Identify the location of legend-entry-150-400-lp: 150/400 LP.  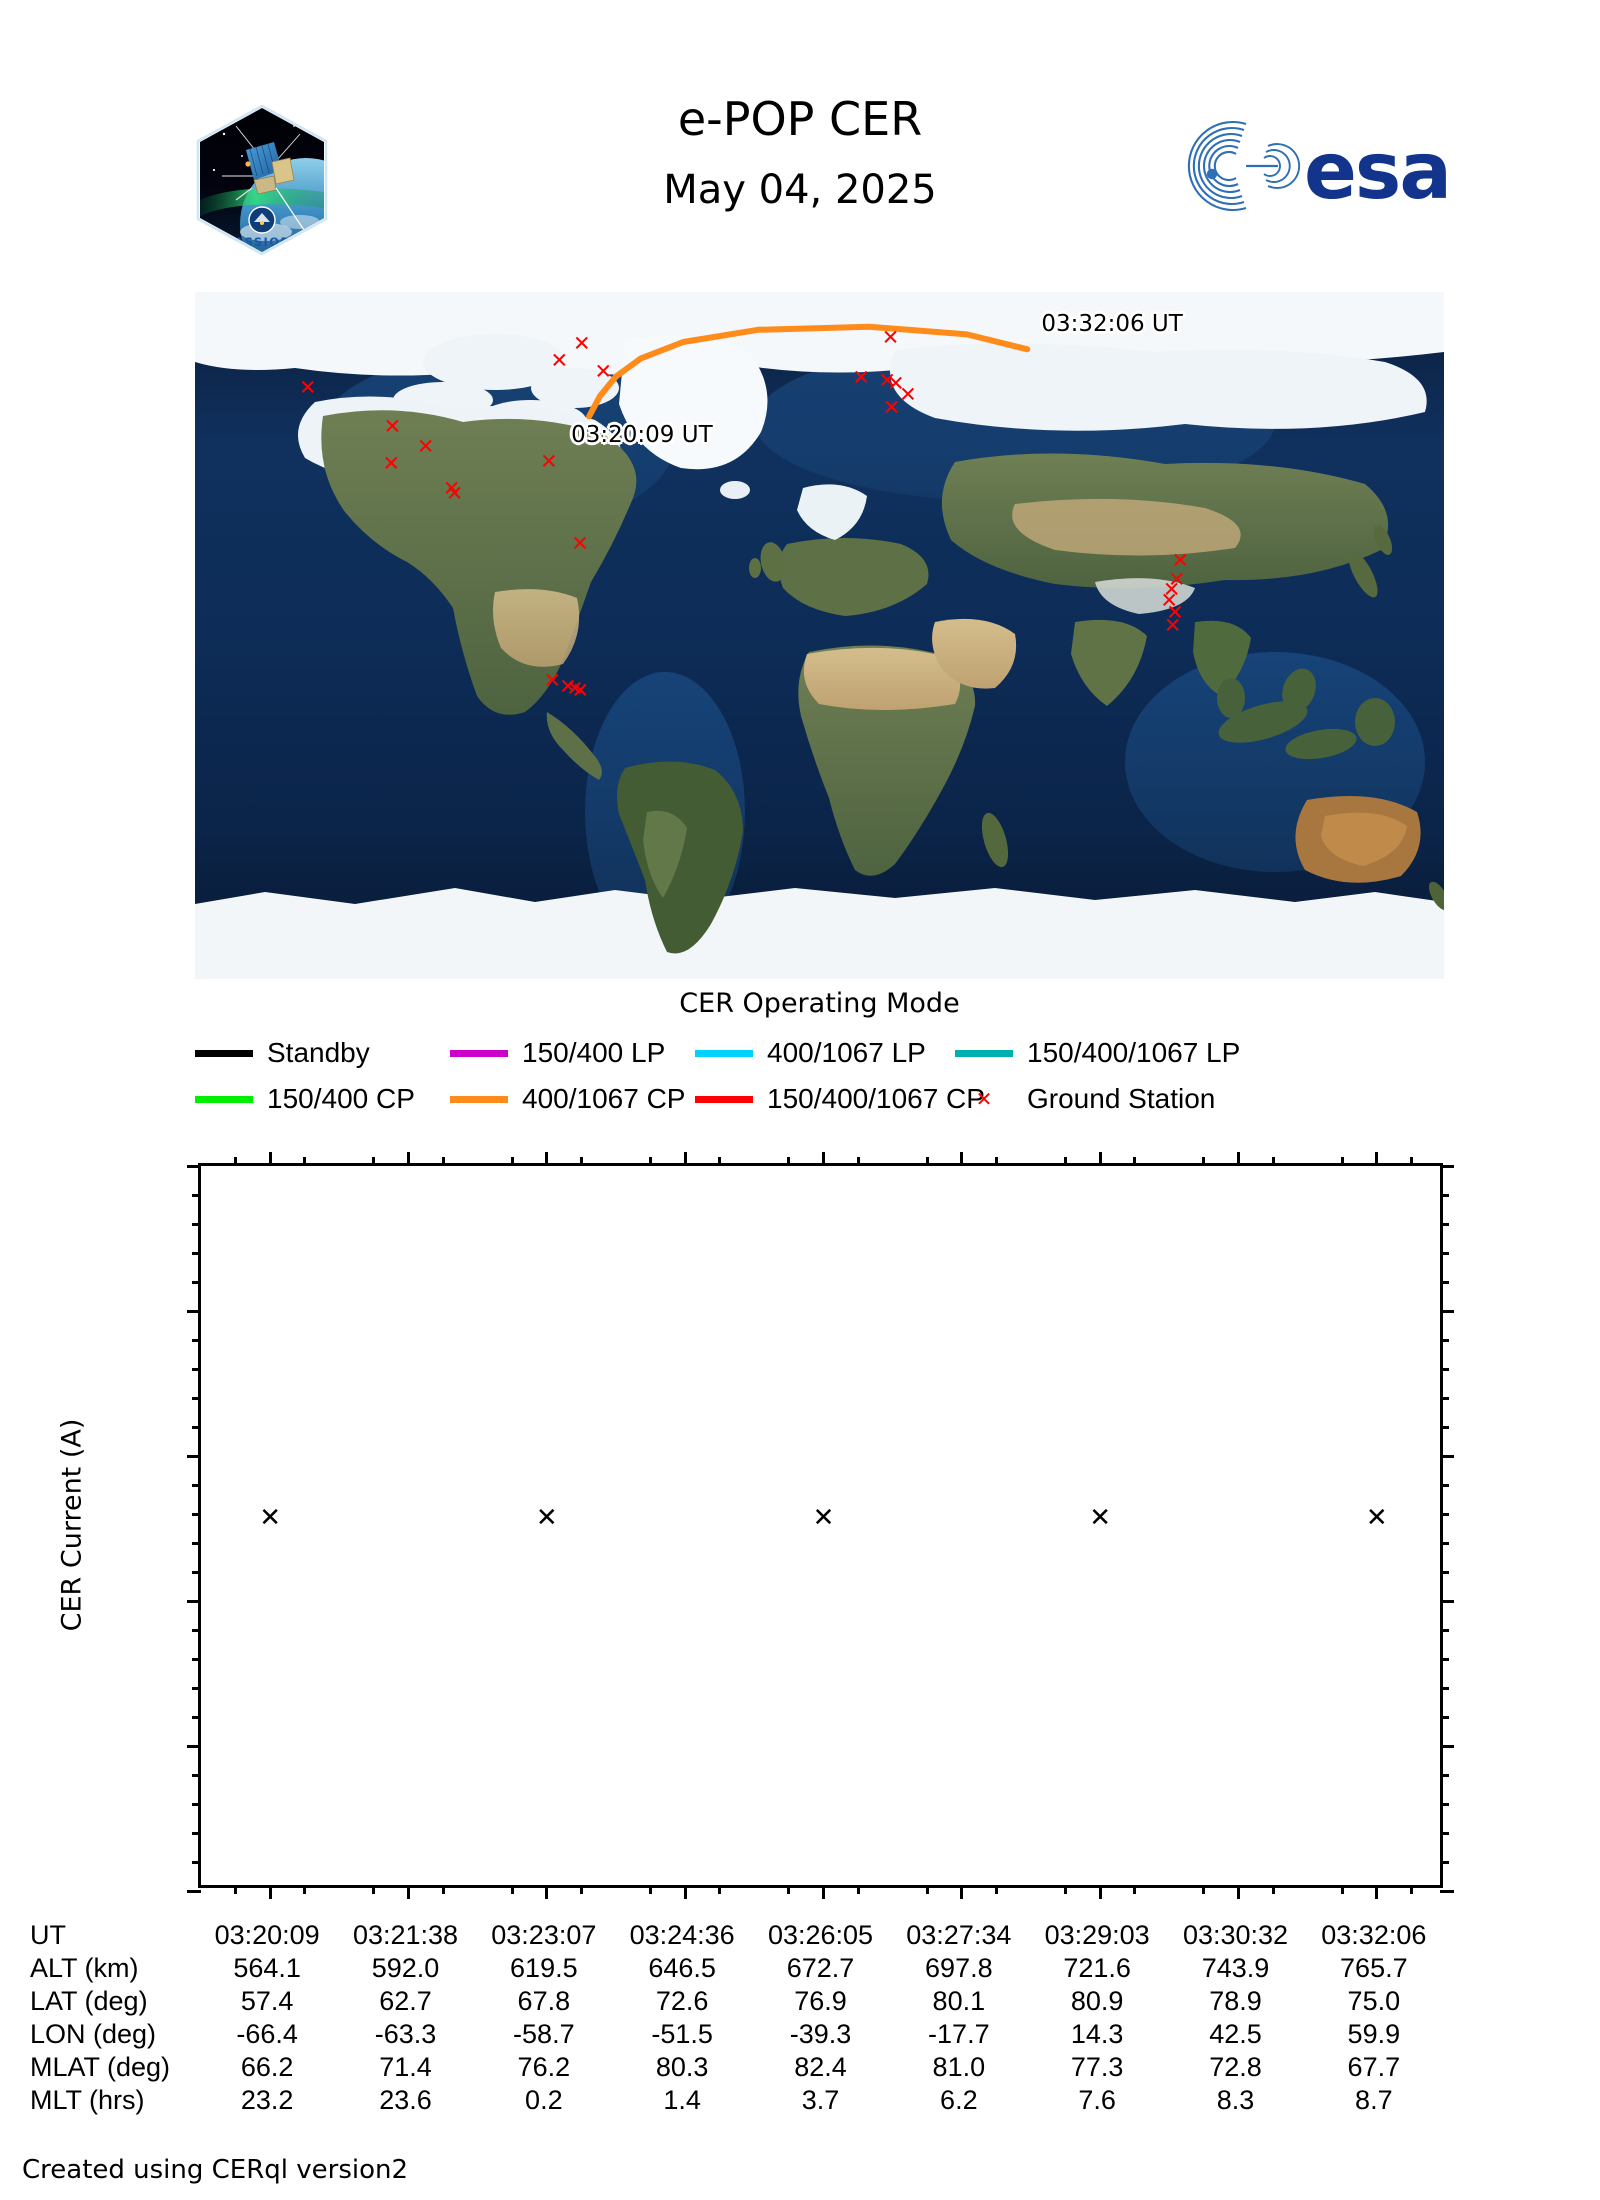
(557, 1053).